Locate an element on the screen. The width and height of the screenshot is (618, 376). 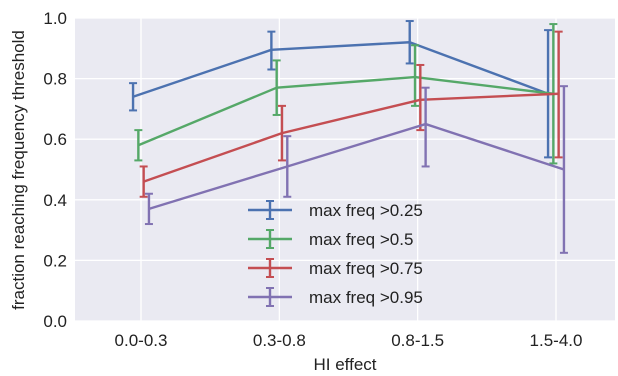
y-tick-label: 0.4 is located at coordinates (55, 200).